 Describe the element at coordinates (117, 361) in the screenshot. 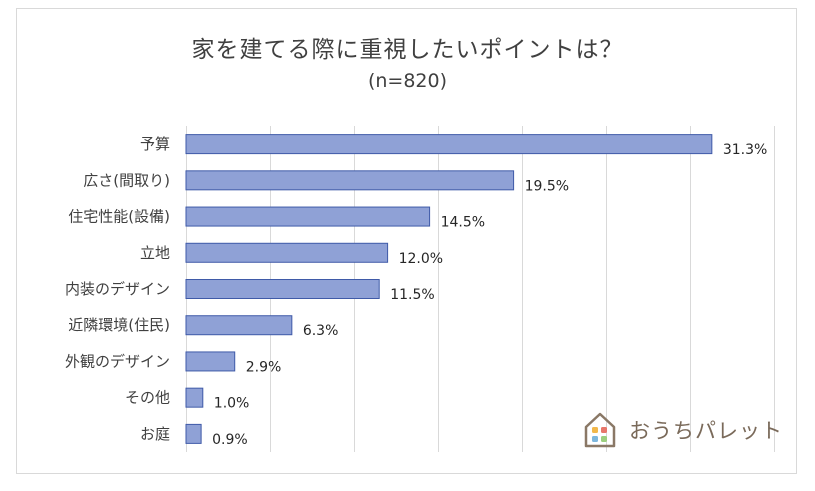

I see `category-label: 外観のデザイン` at that location.